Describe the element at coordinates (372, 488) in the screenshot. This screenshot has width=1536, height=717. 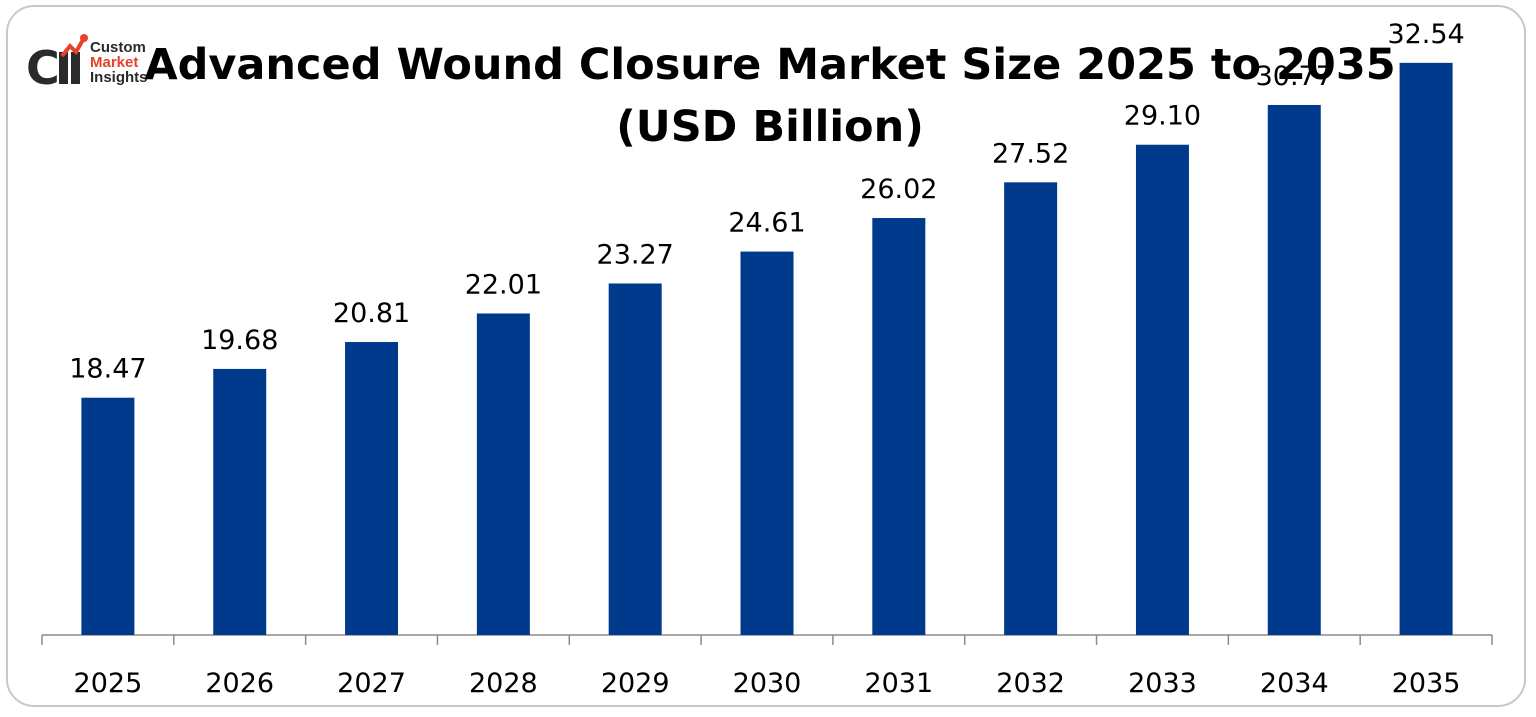
I see `bar-2027` at that location.